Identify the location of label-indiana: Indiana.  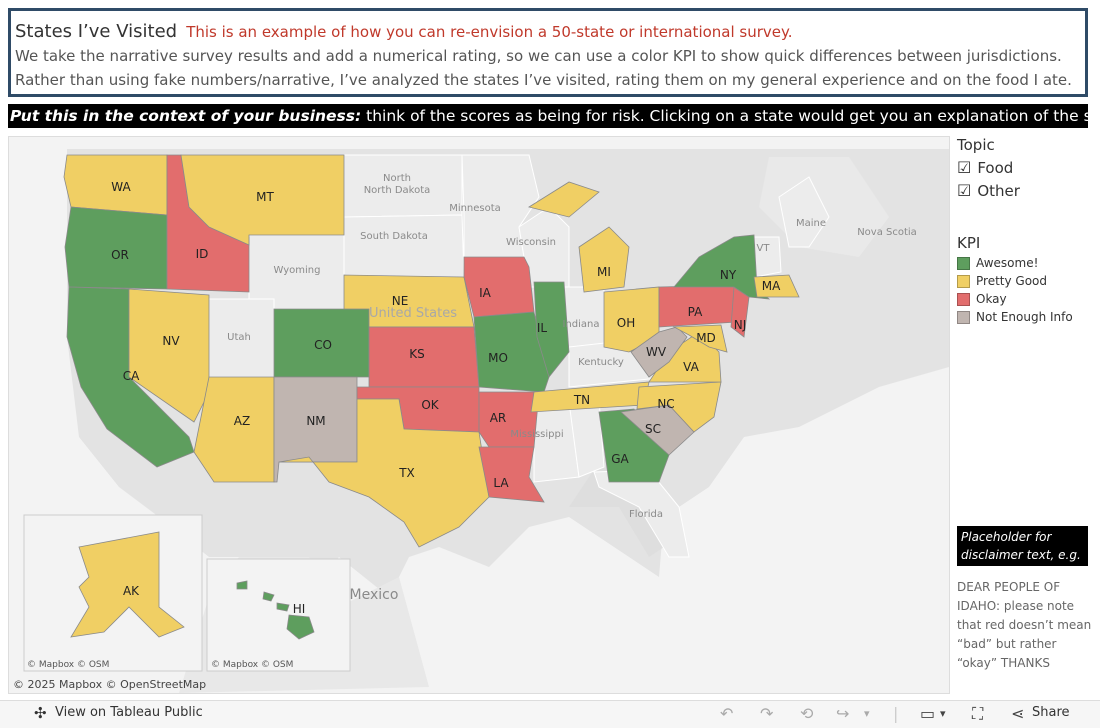
(580, 324).